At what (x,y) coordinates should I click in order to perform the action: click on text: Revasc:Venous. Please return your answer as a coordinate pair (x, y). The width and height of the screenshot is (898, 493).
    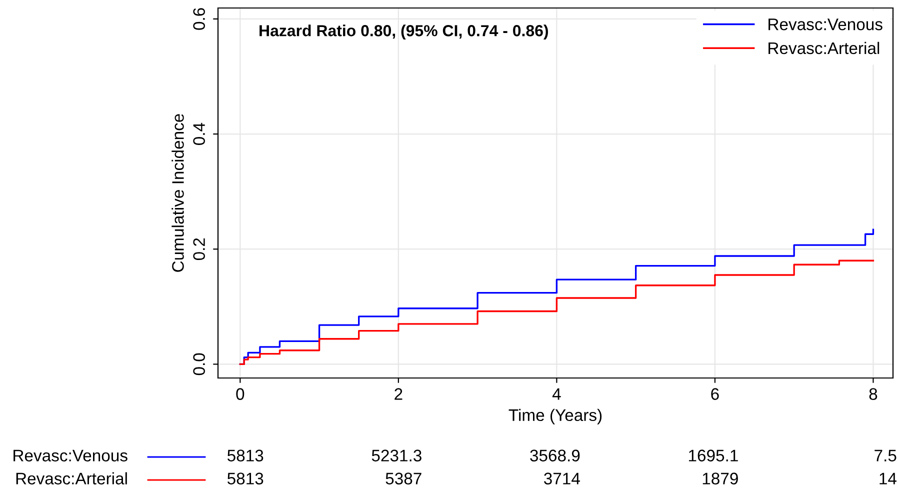
    Looking at the image, I should click on (71, 456).